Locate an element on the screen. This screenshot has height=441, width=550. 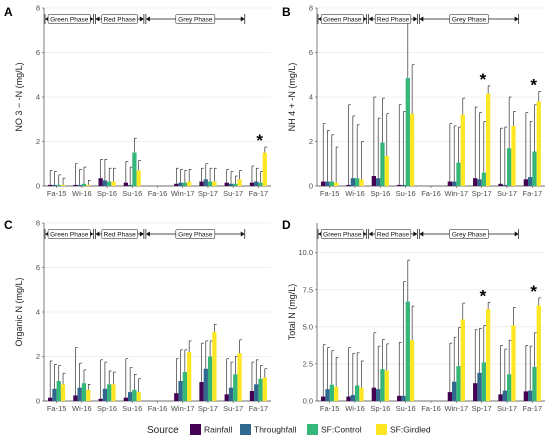
y-tick-label: 6 is located at coordinates (38, 267).